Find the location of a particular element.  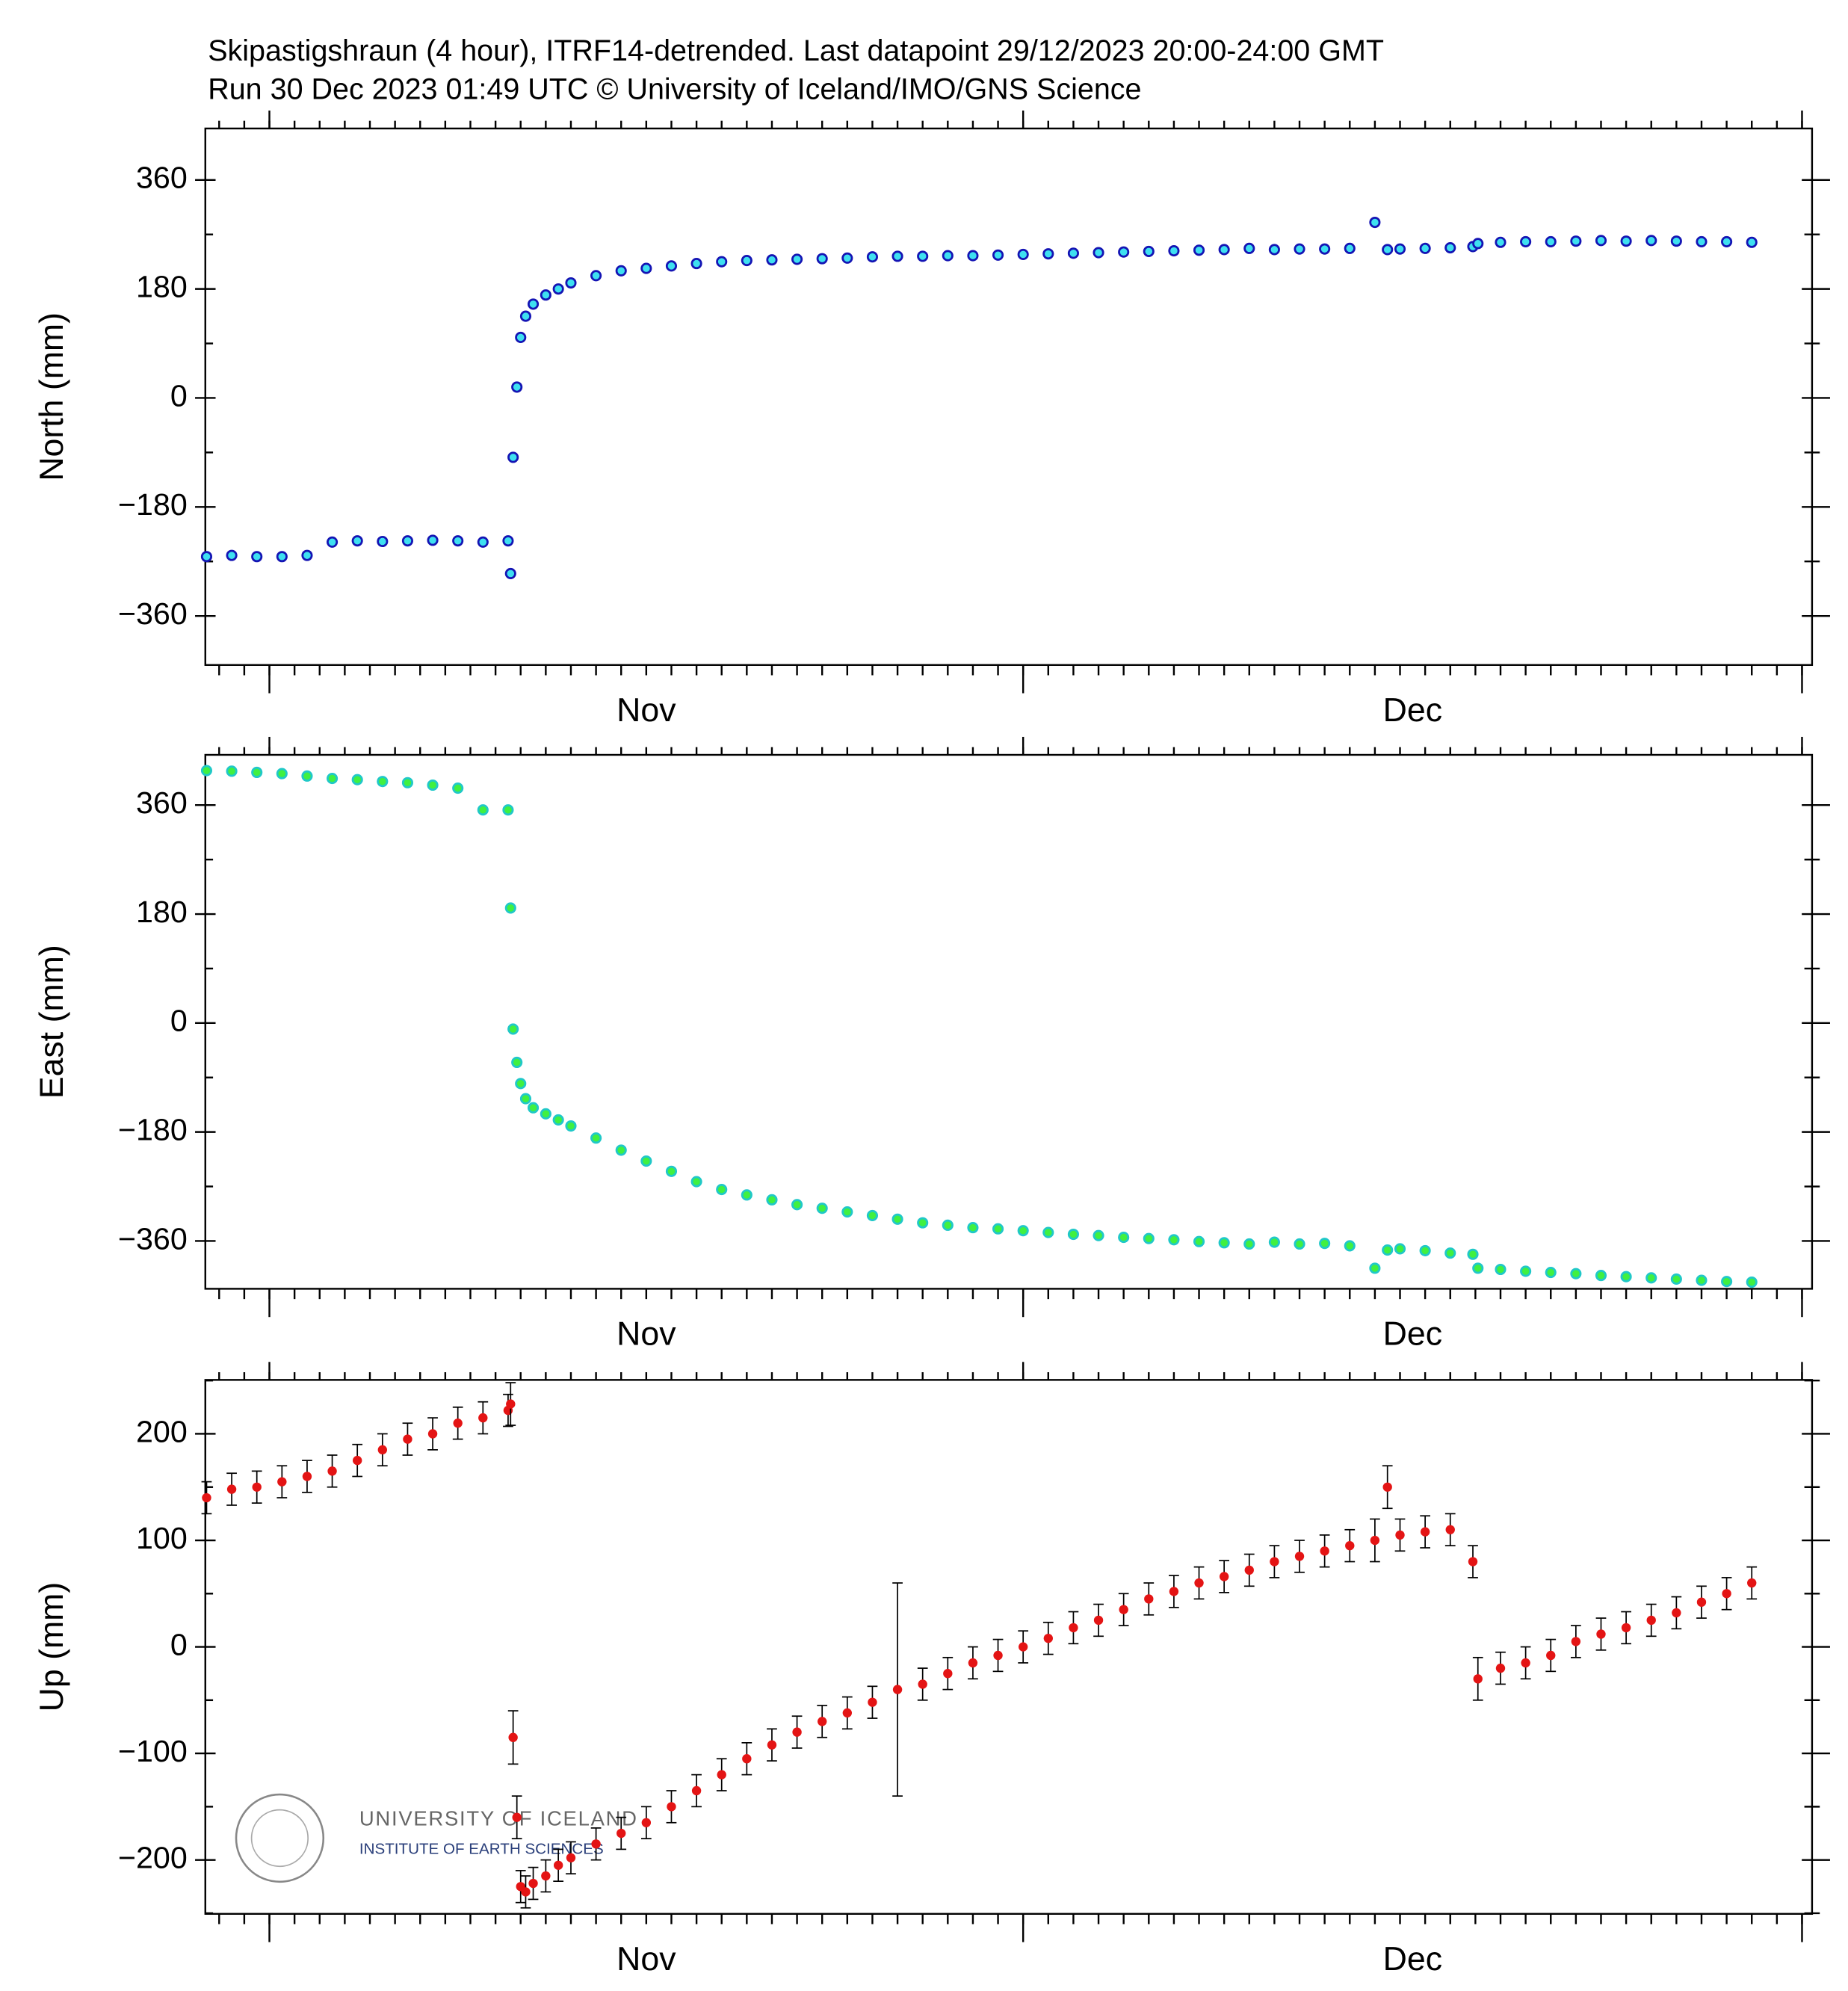

y-tick-label: 100 is located at coordinates (162, 1538).